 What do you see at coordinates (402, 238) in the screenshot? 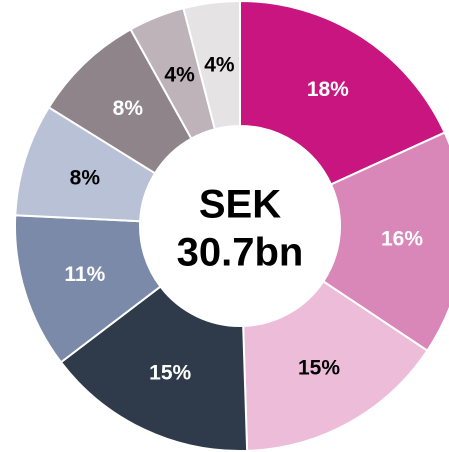
I see `slice-label: 16%` at bounding box center [402, 238].